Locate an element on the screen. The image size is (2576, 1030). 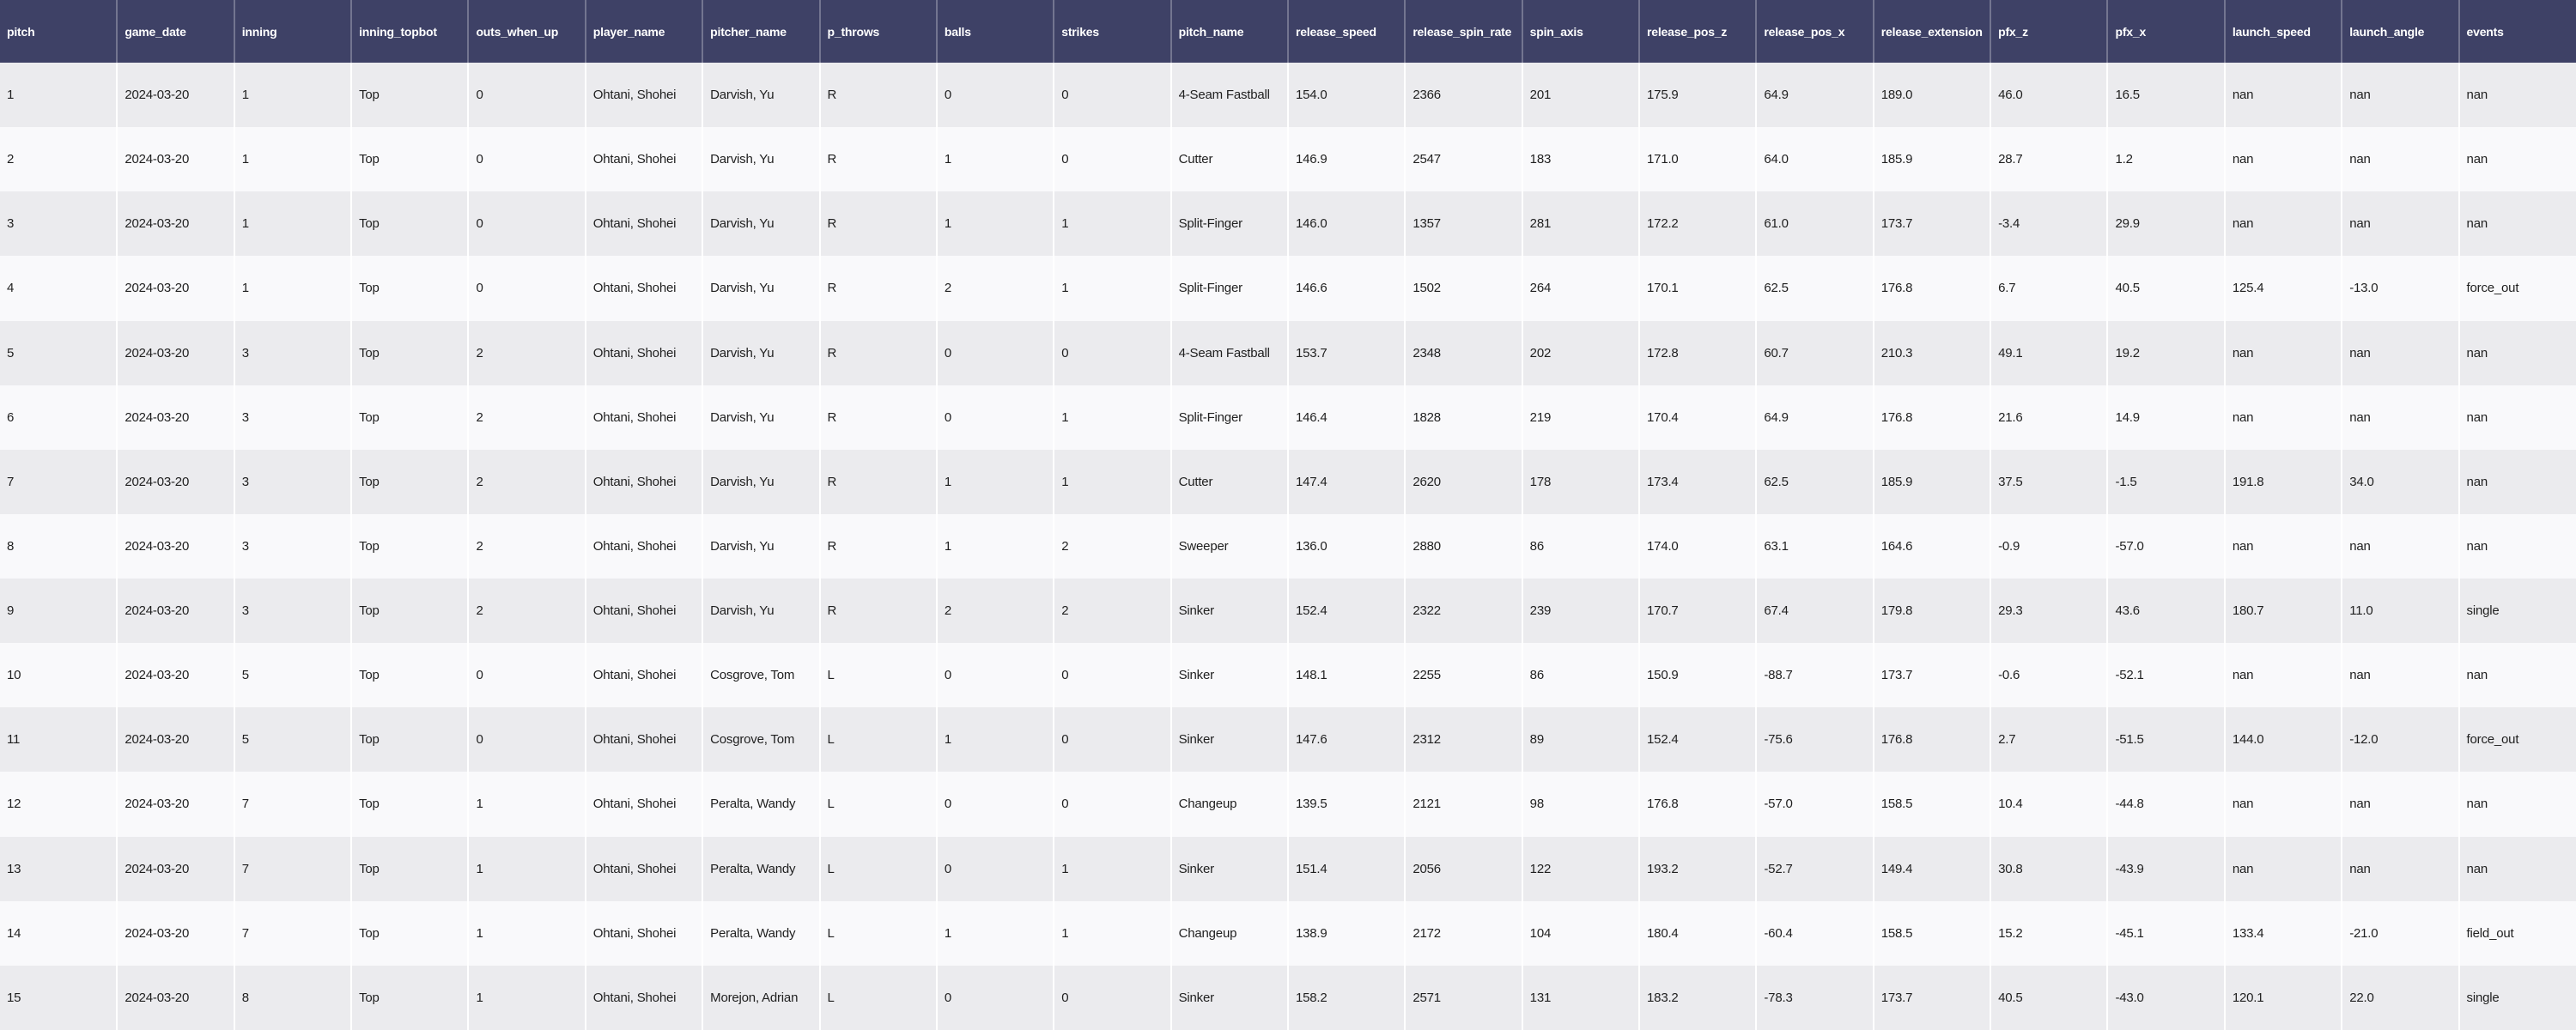
cell-launch_angle: 22.0 is located at coordinates (2400, 997).